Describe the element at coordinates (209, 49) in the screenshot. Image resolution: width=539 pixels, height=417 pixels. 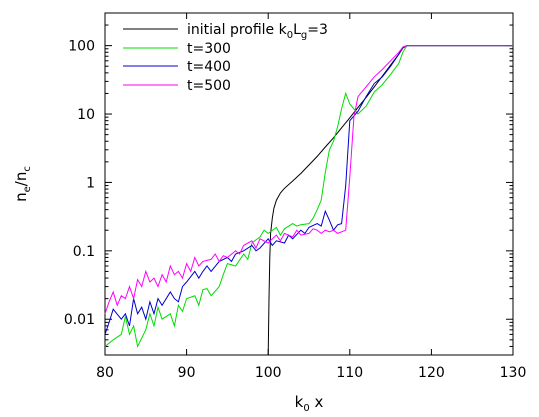
I see `legend-label-t300: t=300` at that location.